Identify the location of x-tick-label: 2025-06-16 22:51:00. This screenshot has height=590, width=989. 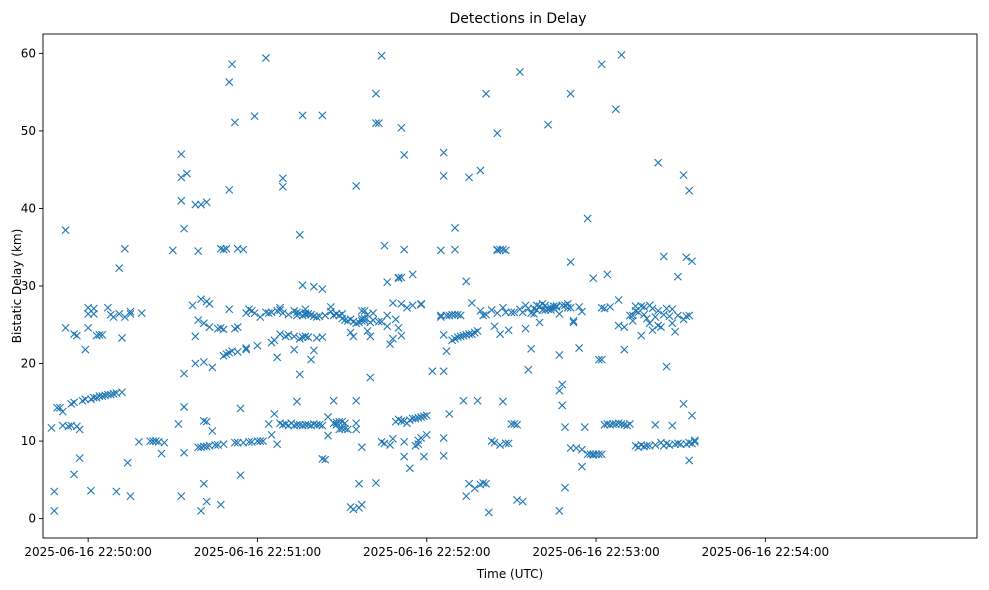
(257, 552).